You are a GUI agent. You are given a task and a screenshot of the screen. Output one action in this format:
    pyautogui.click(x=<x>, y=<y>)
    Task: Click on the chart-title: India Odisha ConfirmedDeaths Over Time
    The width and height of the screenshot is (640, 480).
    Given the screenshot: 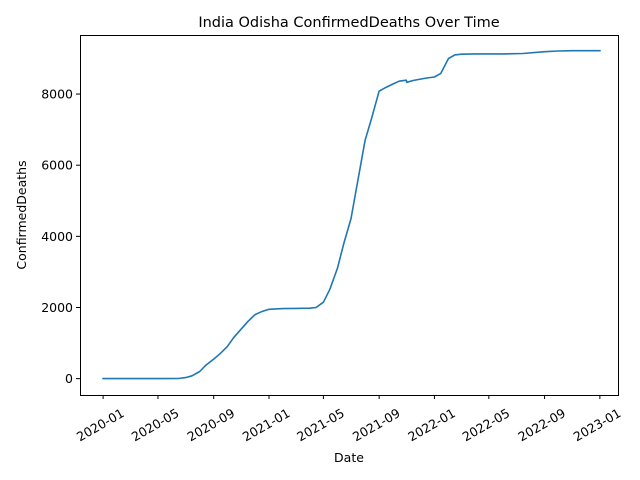 What is the action you would take?
    pyautogui.click(x=348, y=23)
    